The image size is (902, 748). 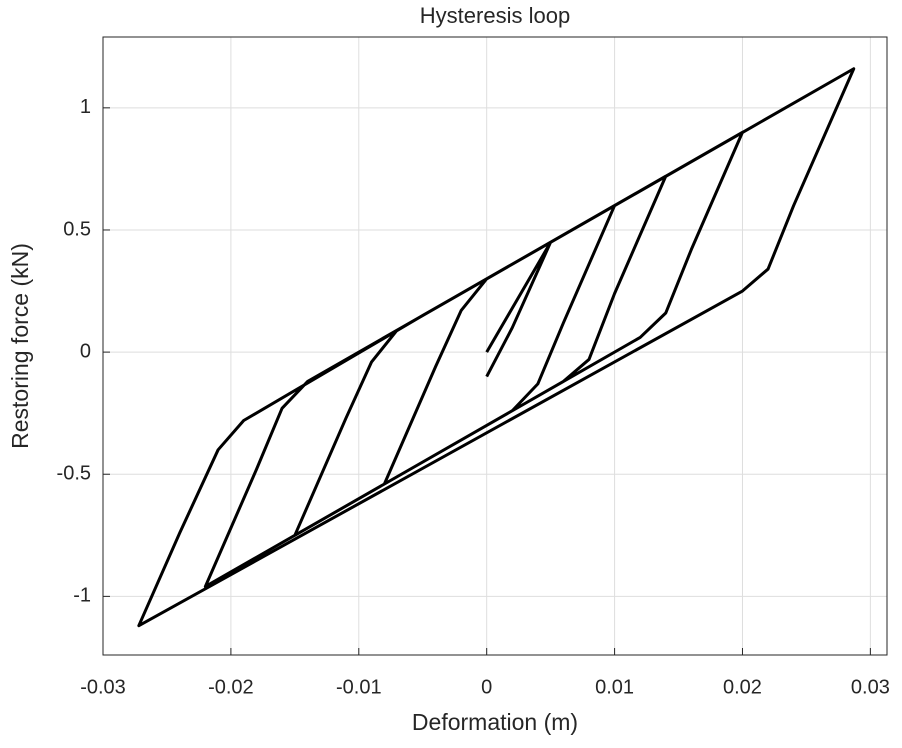 What do you see at coordinates (74, 474) in the screenshot?
I see `y-tick-label: -0.5` at bounding box center [74, 474].